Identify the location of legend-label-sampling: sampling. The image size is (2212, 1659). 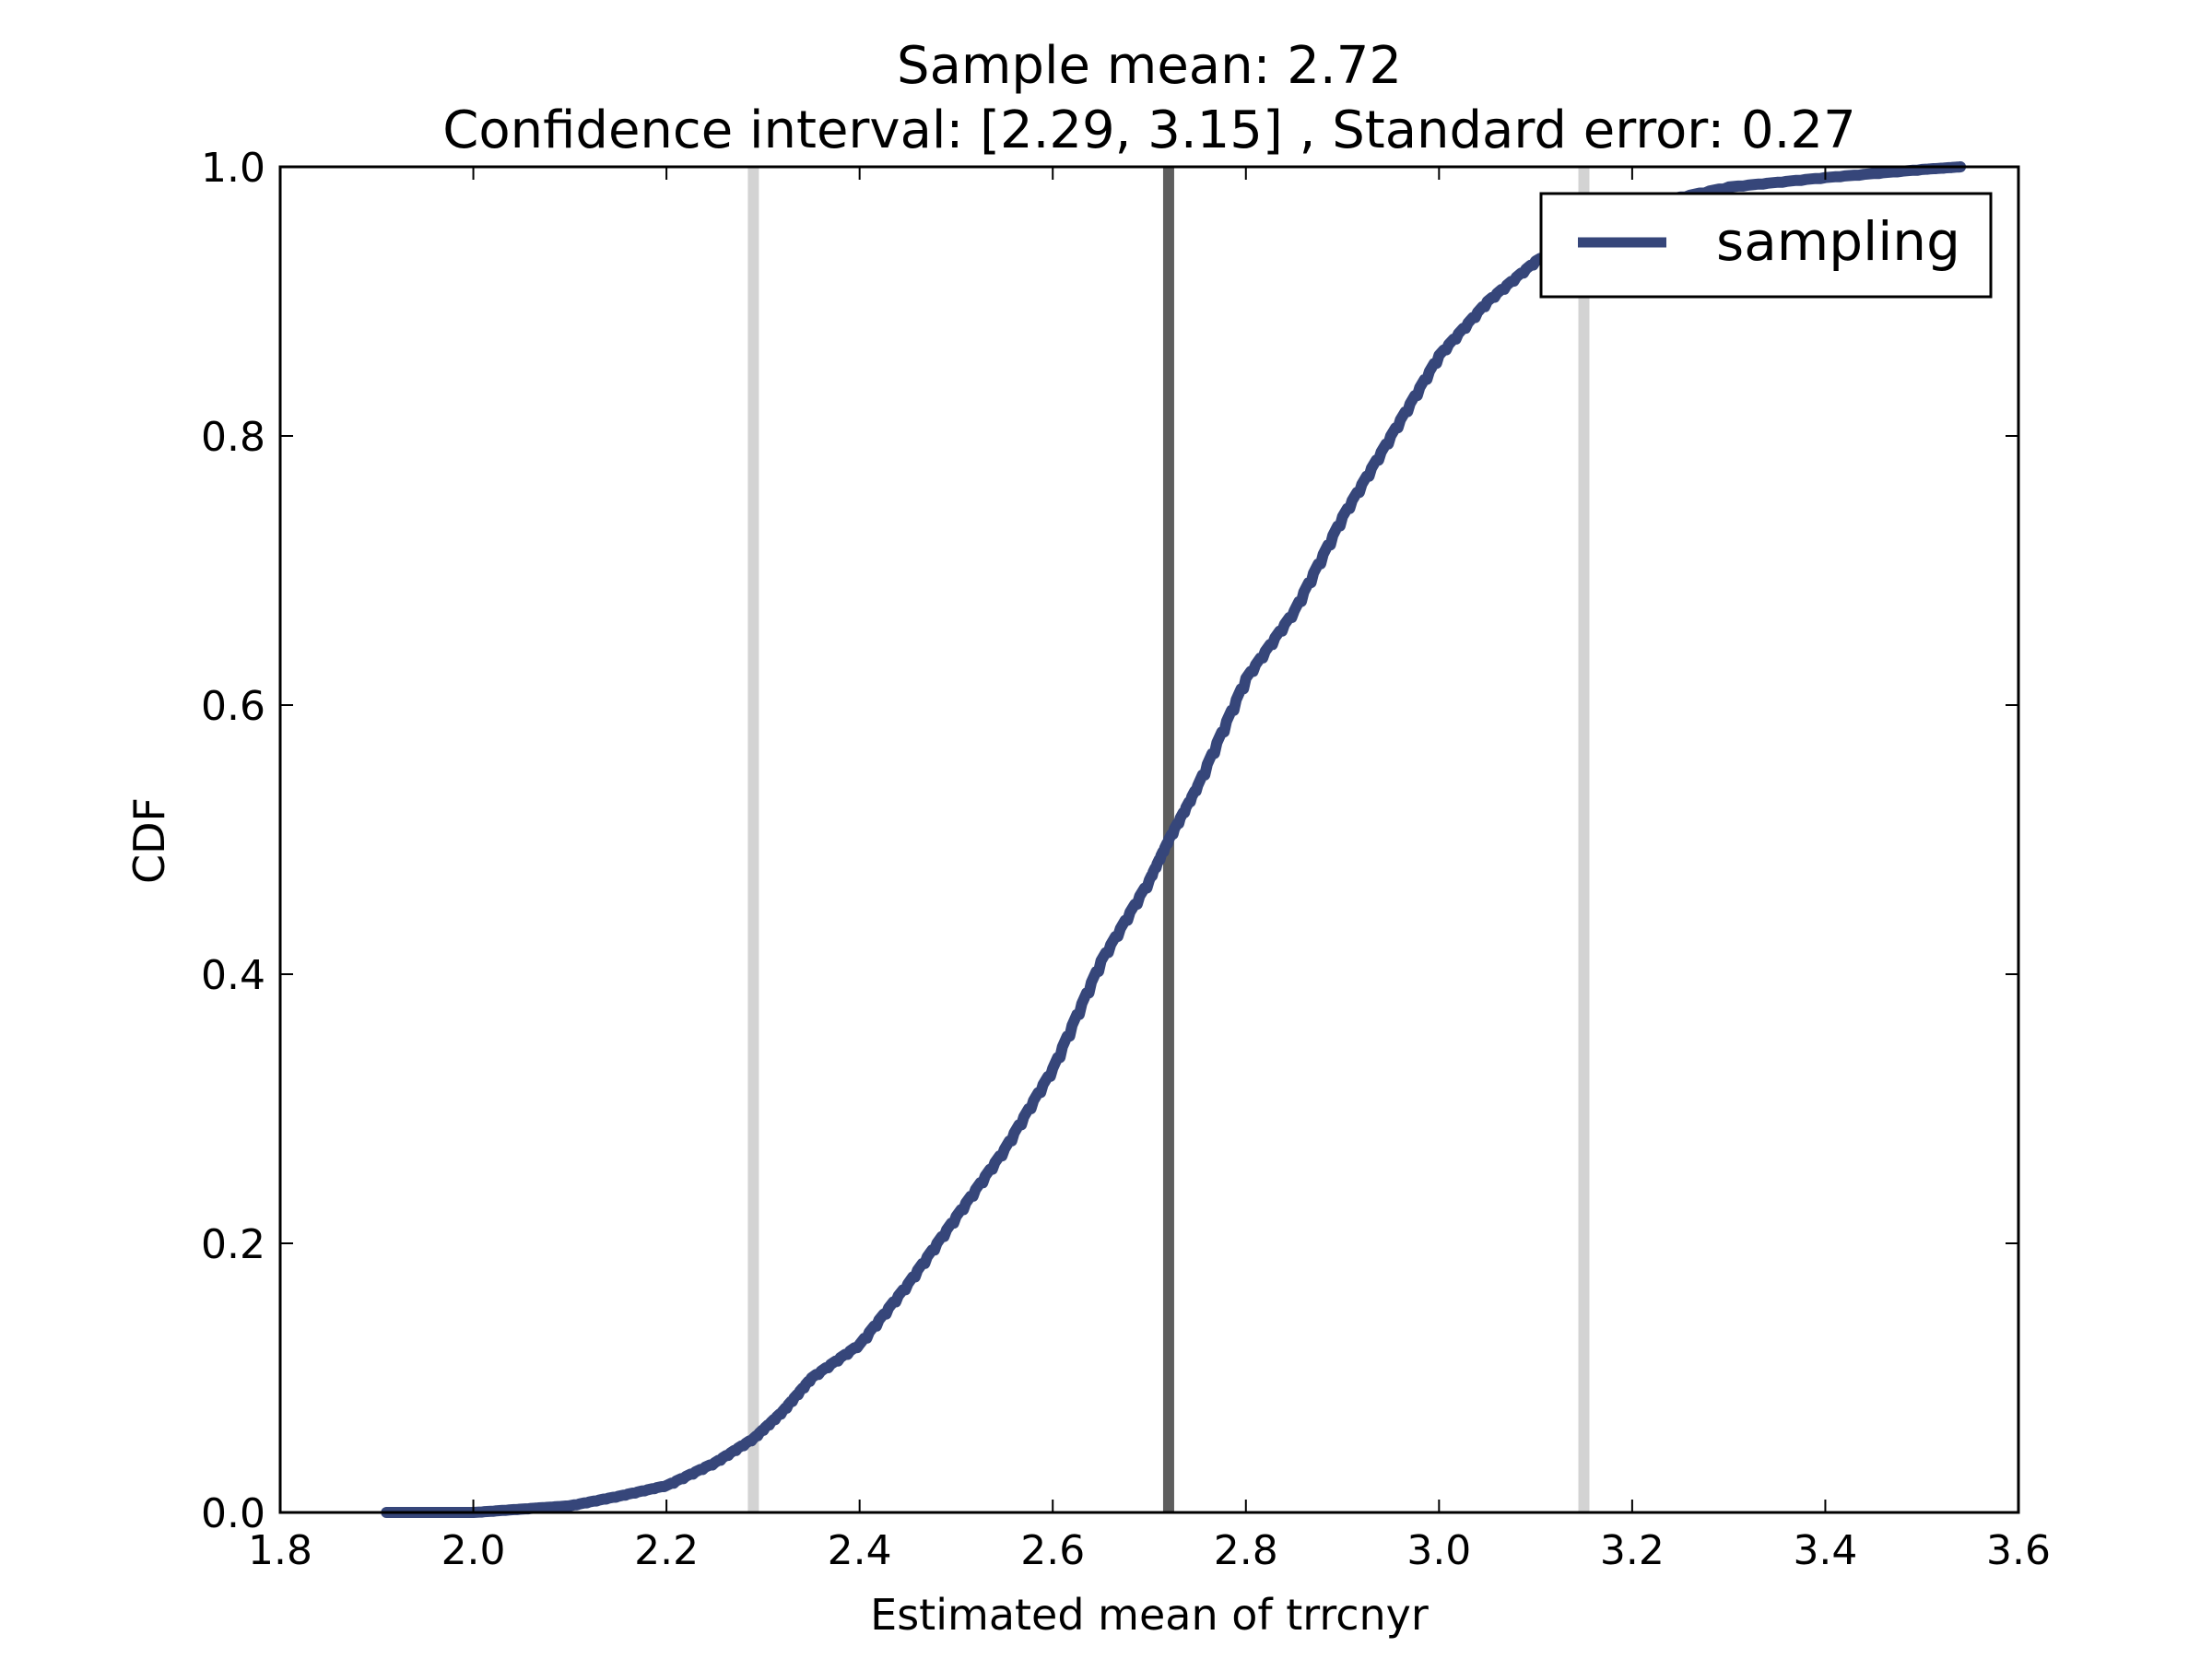
(1838, 241).